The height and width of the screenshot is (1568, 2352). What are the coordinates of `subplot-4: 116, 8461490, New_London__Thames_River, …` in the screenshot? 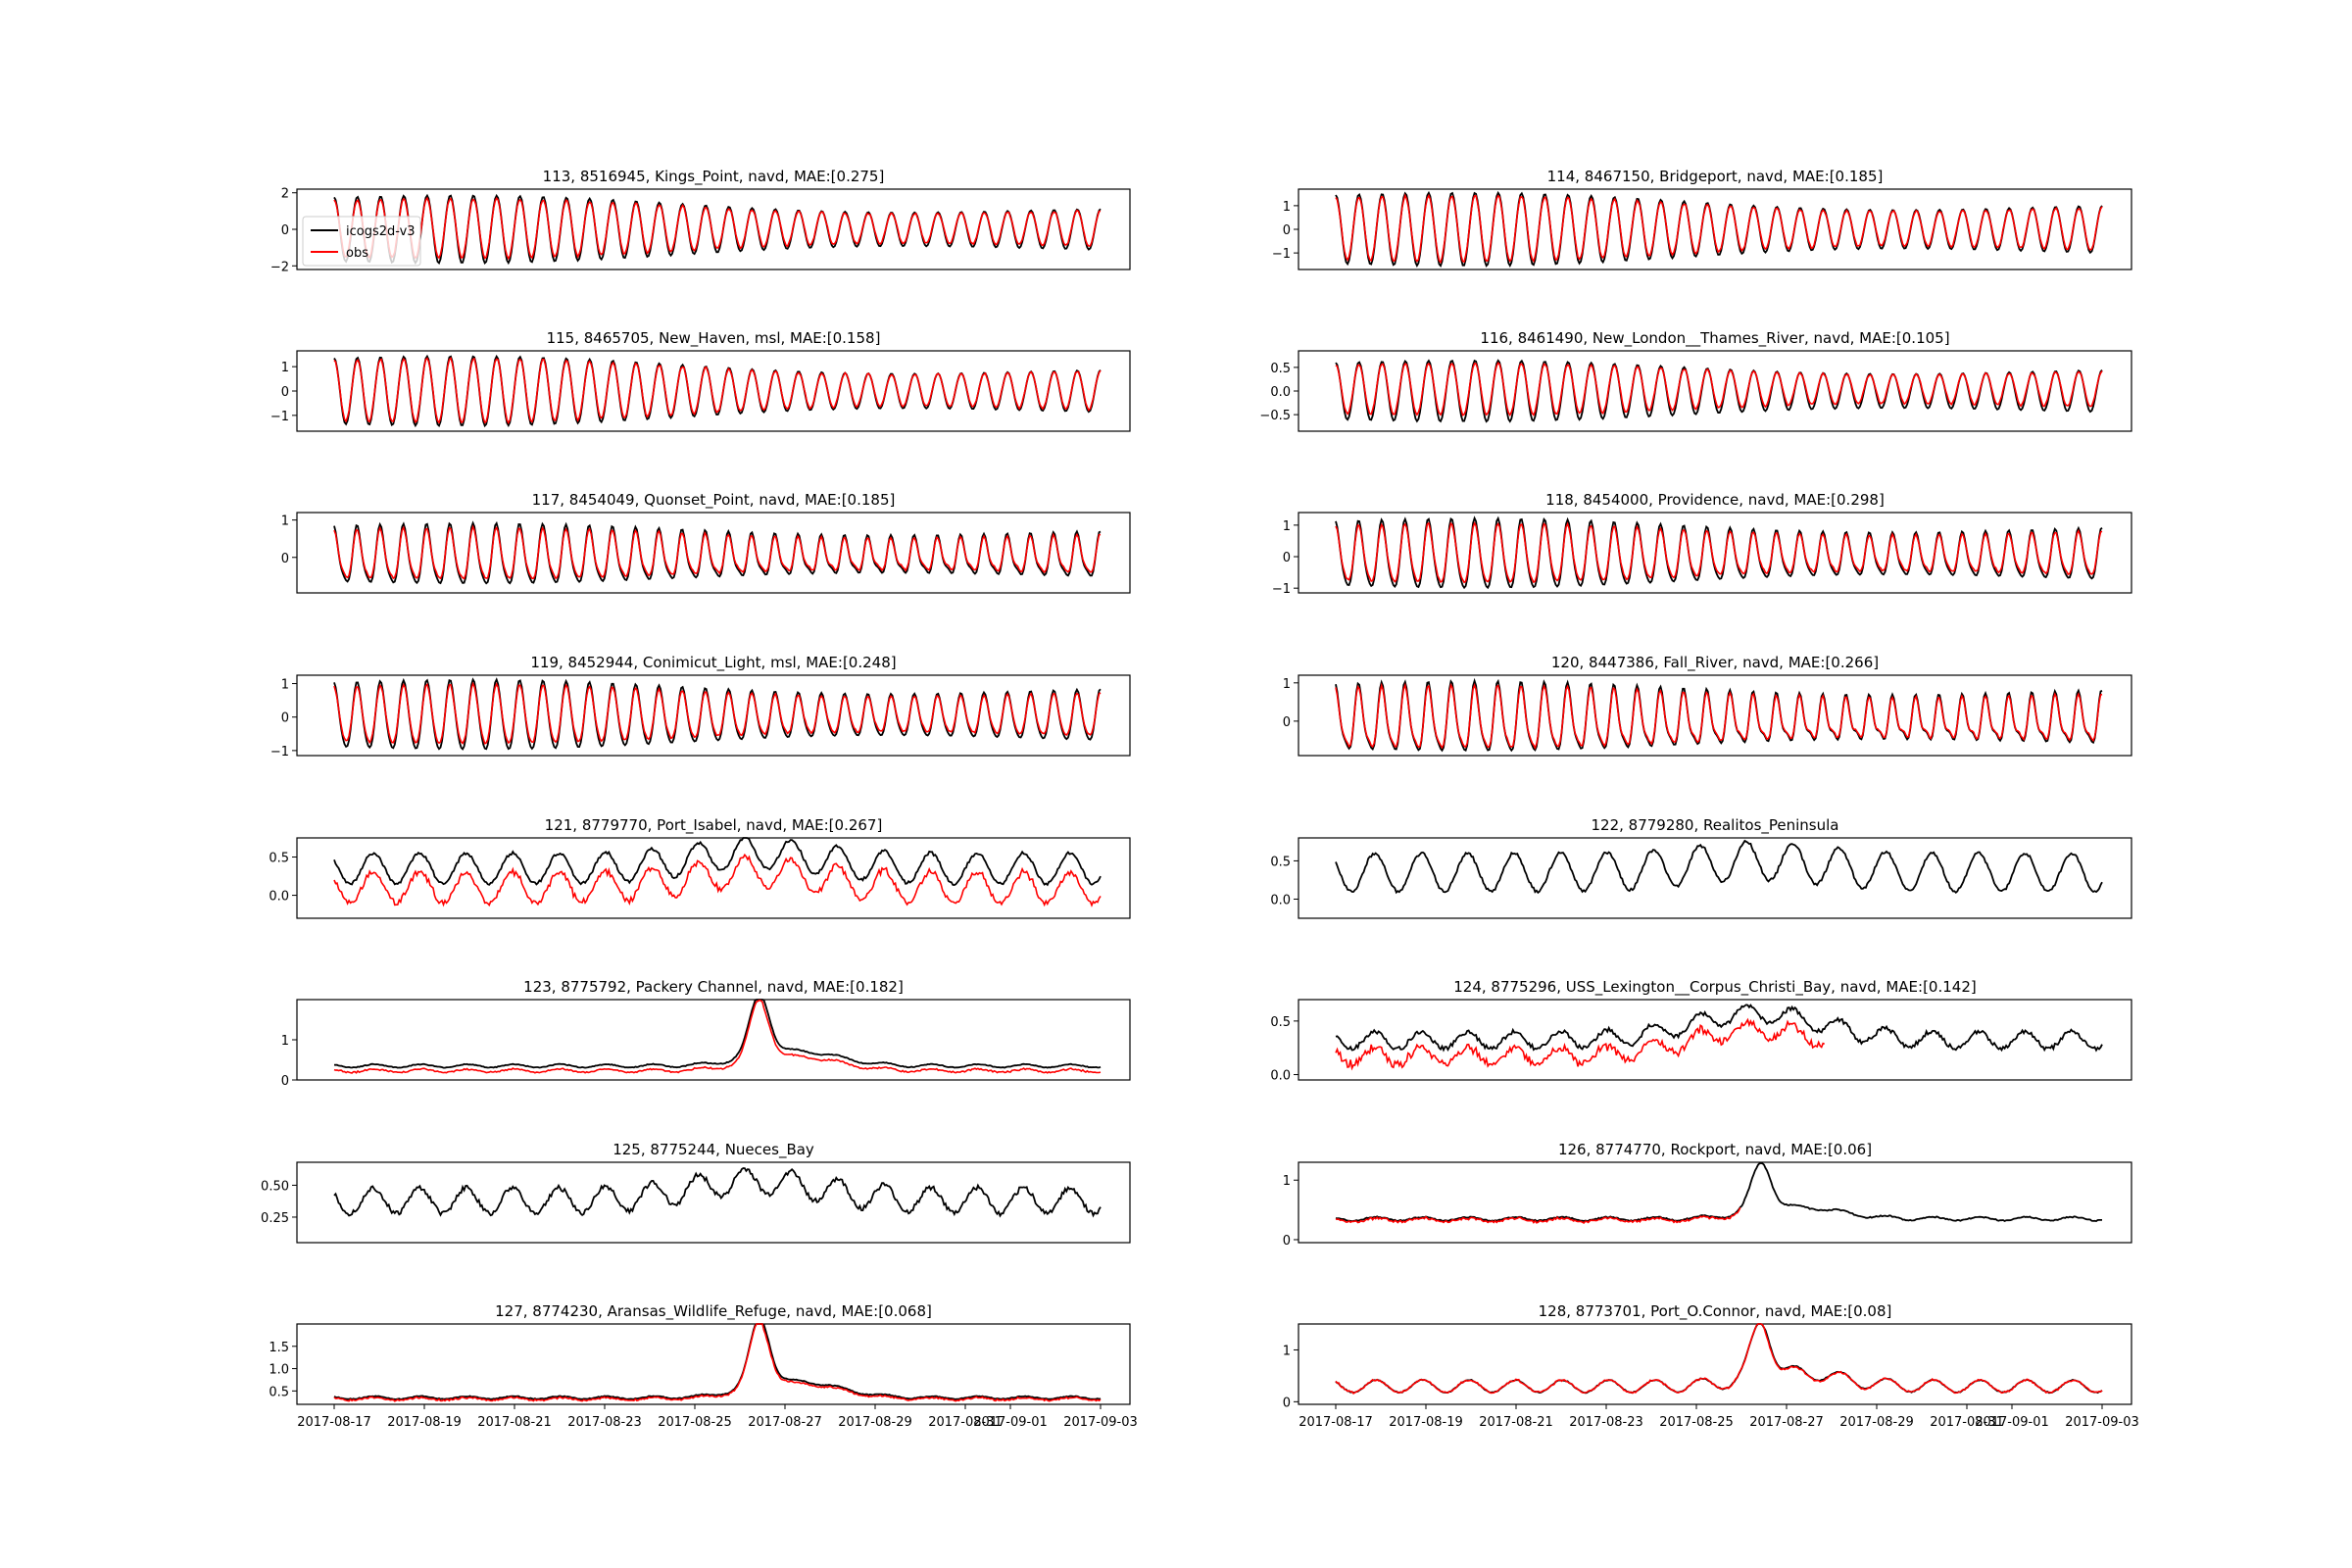 It's located at (1695, 380).